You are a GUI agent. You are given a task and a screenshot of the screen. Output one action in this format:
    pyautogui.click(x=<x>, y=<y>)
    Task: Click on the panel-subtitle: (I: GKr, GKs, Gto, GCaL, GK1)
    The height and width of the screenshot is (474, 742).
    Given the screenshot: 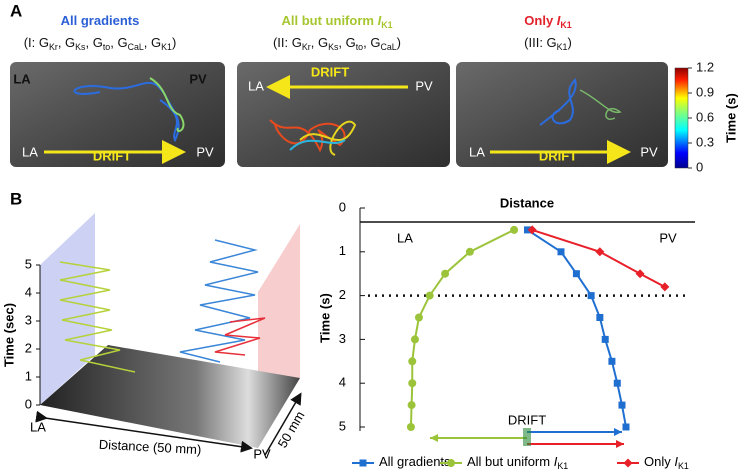 What is the action you would take?
    pyautogui.click(x=100, y=43)
    